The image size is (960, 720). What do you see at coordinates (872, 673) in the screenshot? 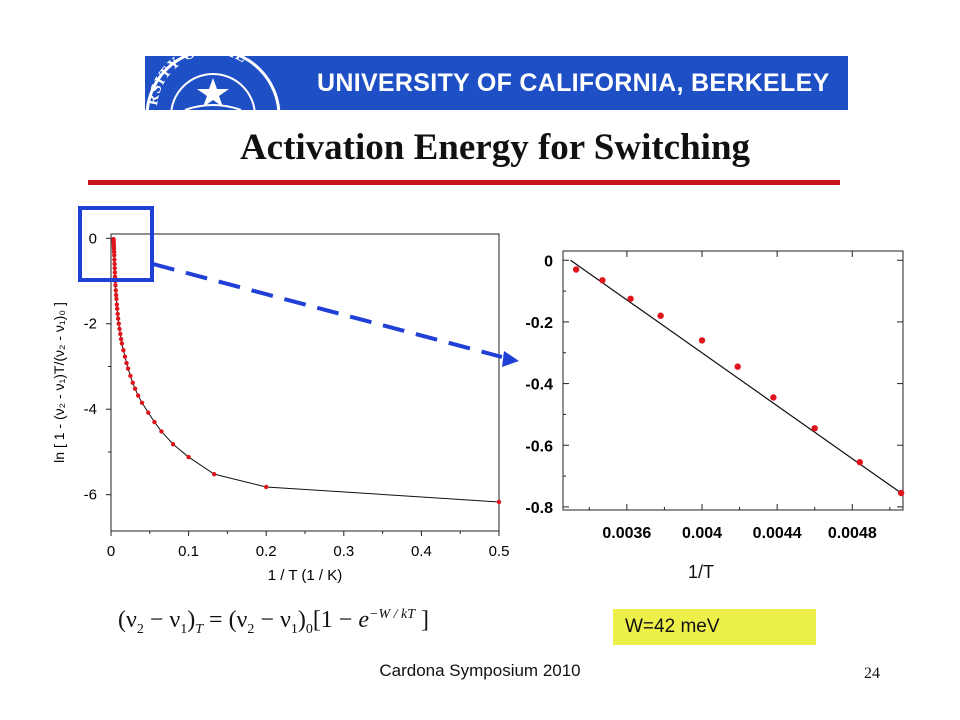
I see `page-number: 24` at bounding box center [872, 673].